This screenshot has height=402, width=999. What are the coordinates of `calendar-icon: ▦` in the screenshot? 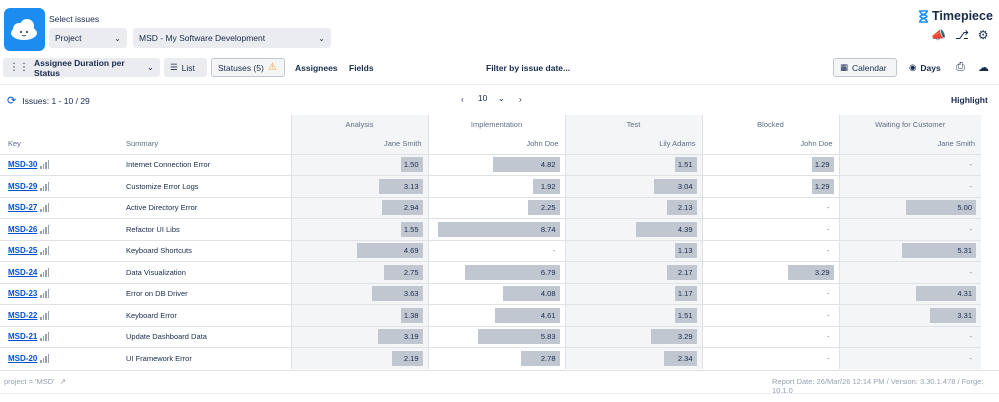 It's located at (844, 67).